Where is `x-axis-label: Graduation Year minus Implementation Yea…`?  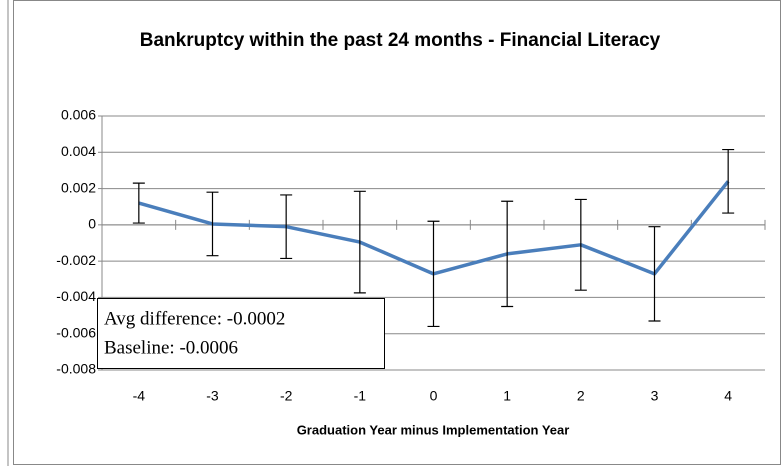 x-axis-label: Graduation Year minus Implementation Yea… is located at coordinates (433, 429).